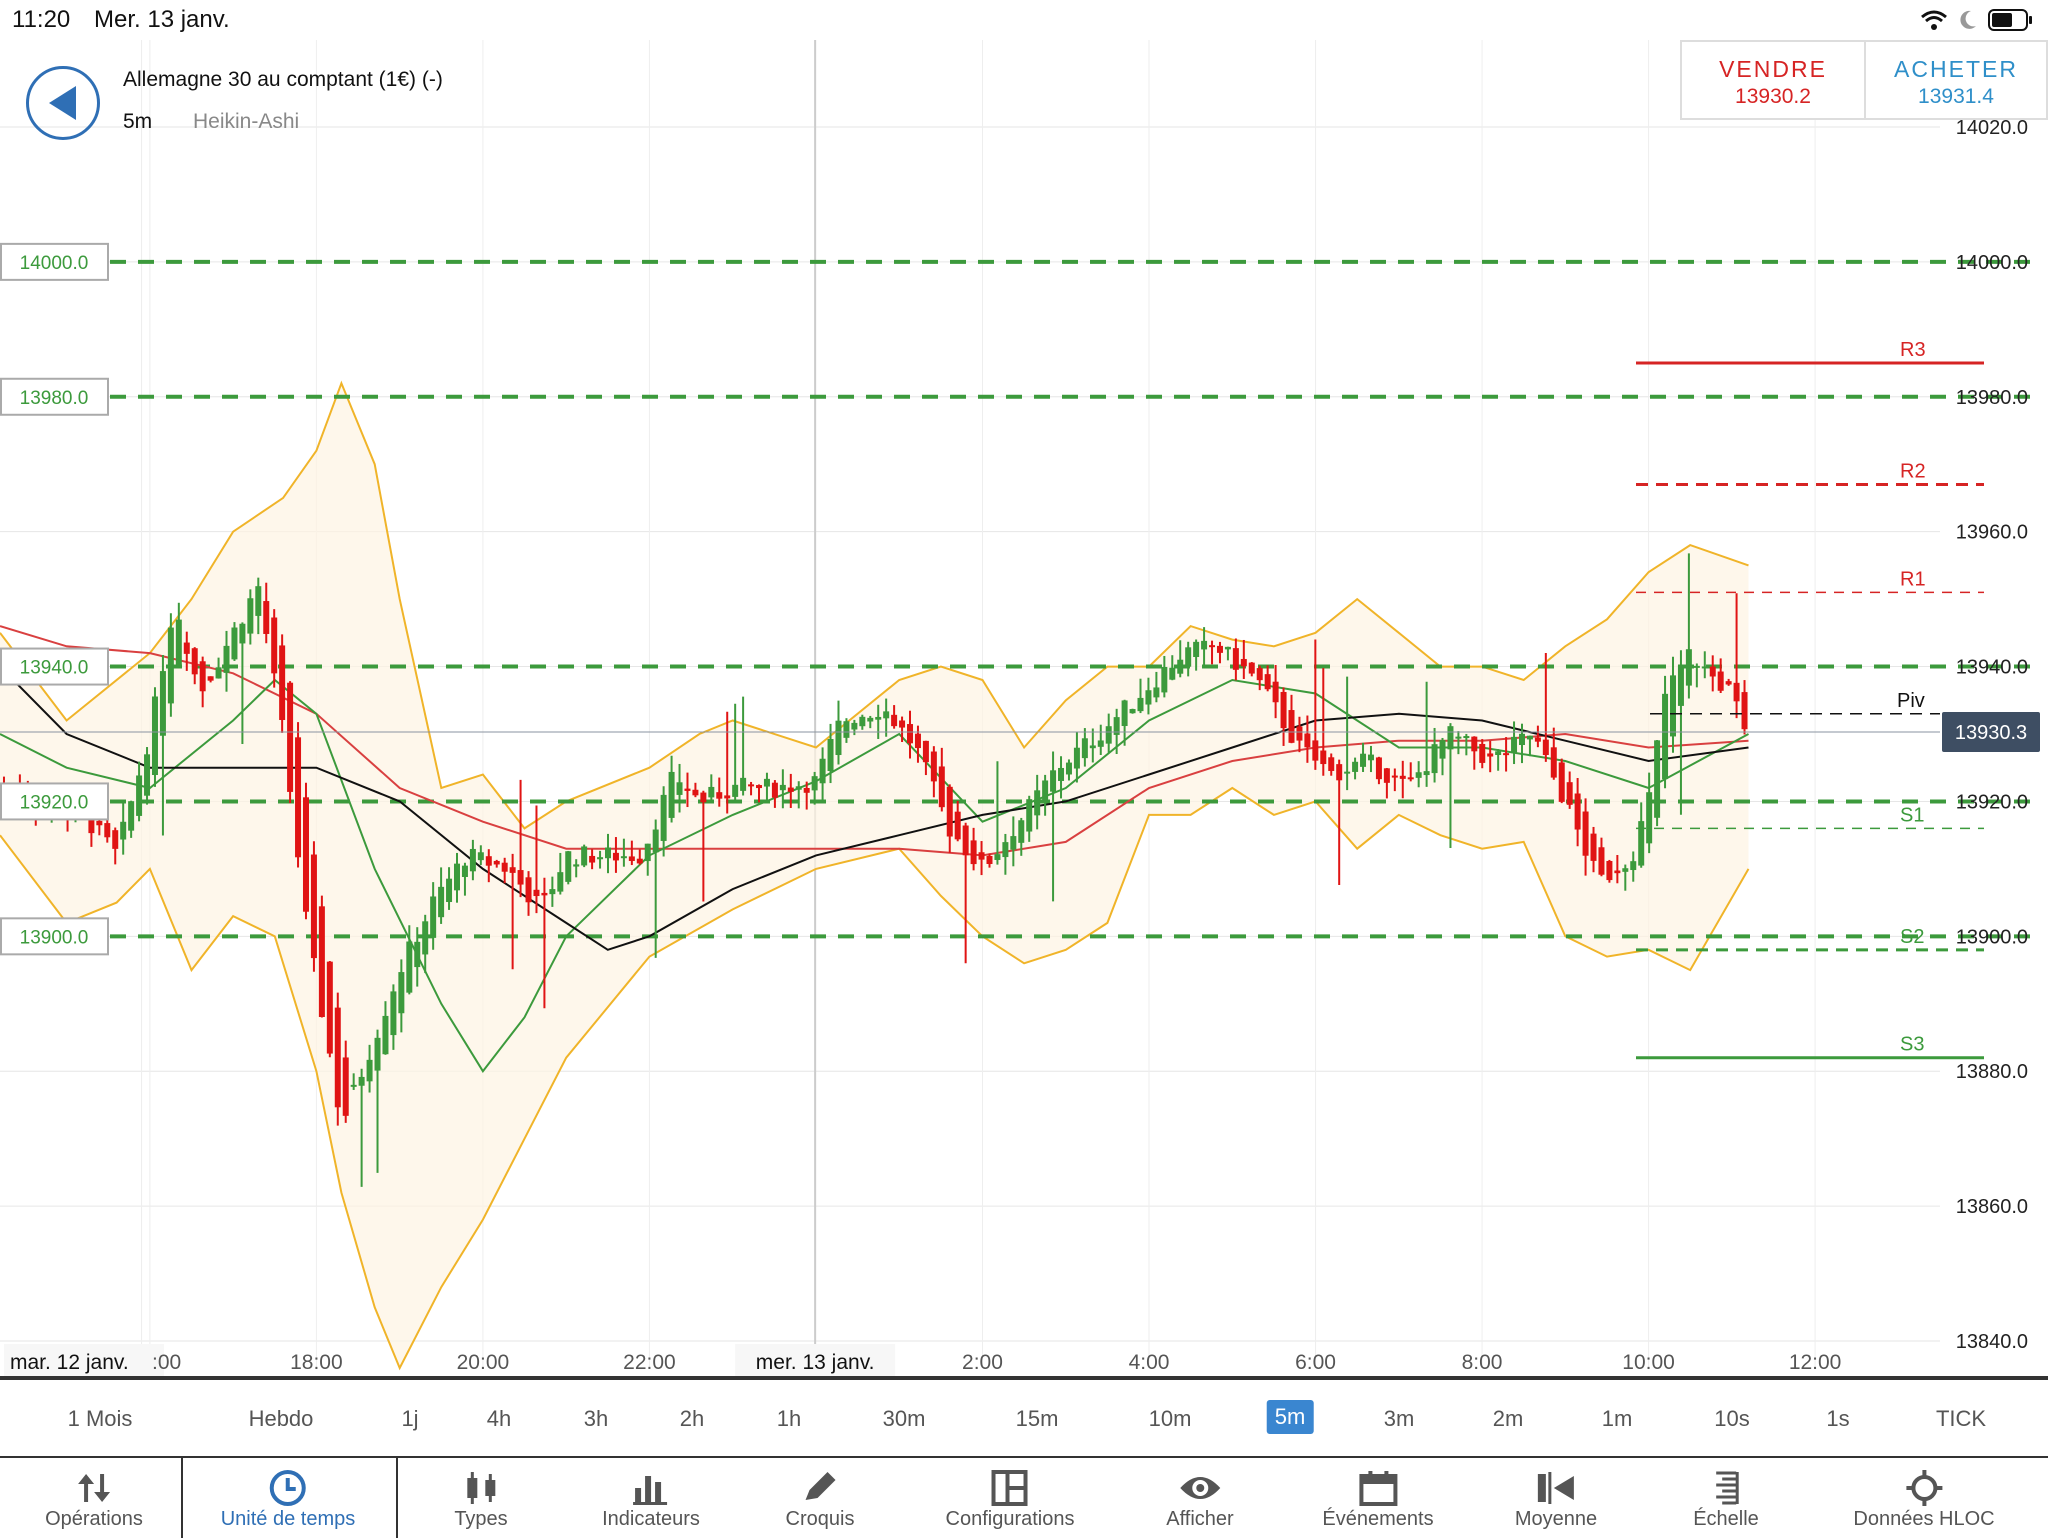  I want to click on nav-average: Moyenne, so click(1556, 1498).